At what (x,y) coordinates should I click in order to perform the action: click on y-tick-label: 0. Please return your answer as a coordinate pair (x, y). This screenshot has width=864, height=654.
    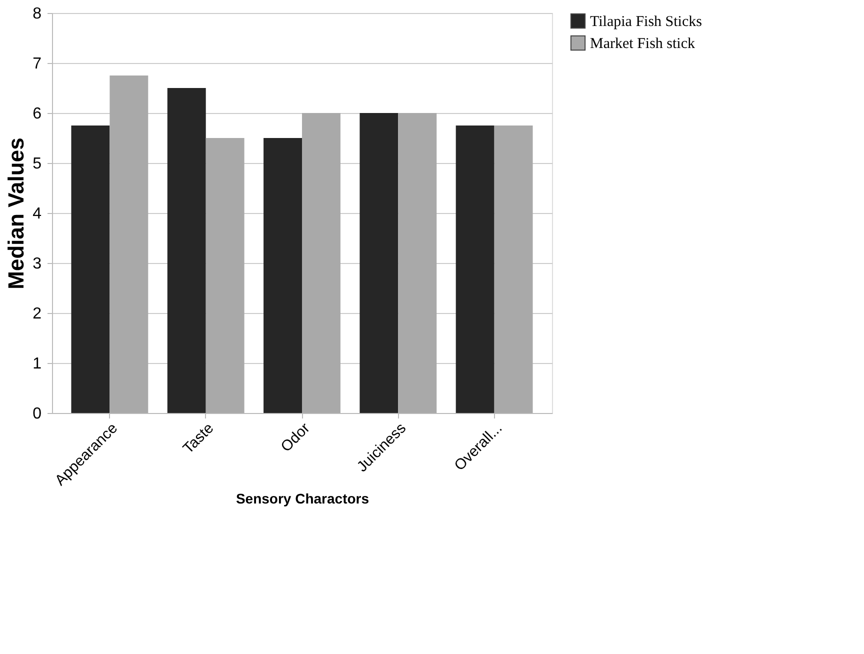
    Looking at the image, I should click on (37, 414).